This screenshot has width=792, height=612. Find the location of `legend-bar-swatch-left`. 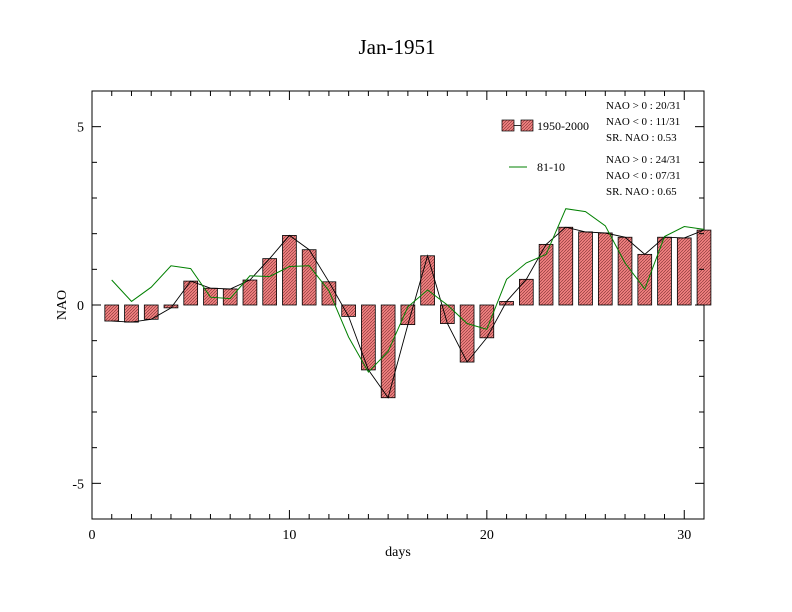

legend-bar-swatch-left is located at coordinates (508, 125).